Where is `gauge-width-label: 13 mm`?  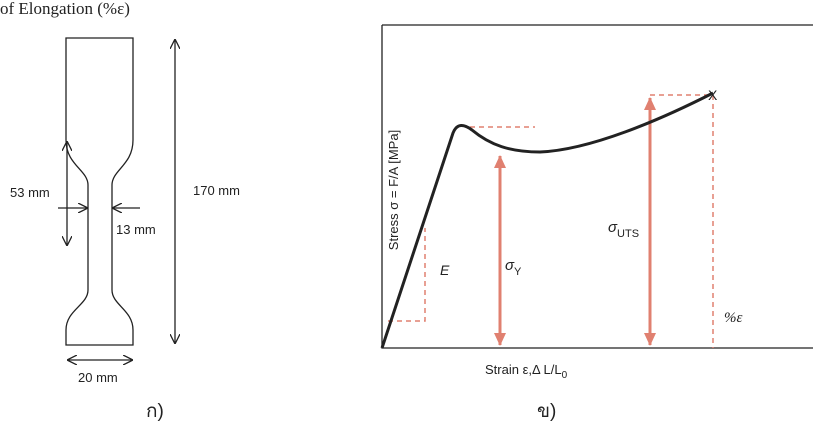
gauge-width-label: 13 mm is located at coordinates (136, 229).